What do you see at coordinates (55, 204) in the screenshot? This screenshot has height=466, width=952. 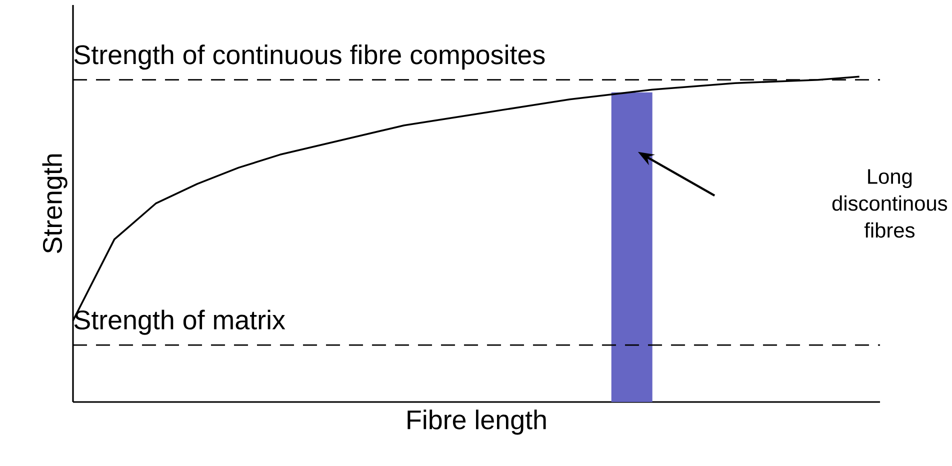 I see `y-axis-title: Strength` at bounding box center [55, 204].